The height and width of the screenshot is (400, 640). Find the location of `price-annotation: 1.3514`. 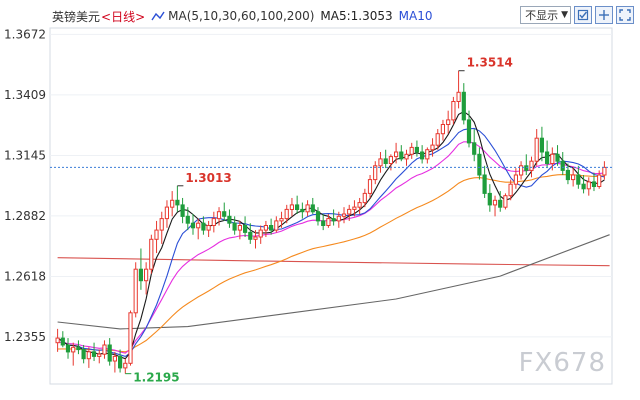

price-annotation: 1.3514 is located at coordinates (490, 63).